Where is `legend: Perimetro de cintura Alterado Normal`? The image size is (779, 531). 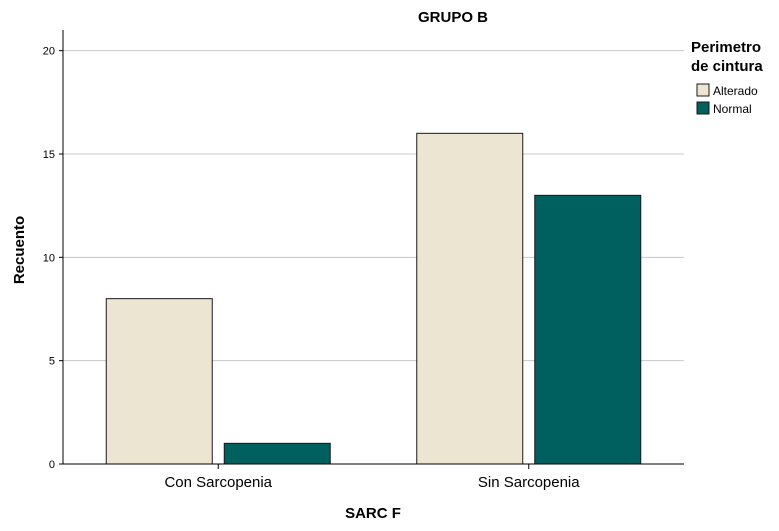
legend: Perimetro de cintura Alterado Normal is located at coordinates (727, 77).